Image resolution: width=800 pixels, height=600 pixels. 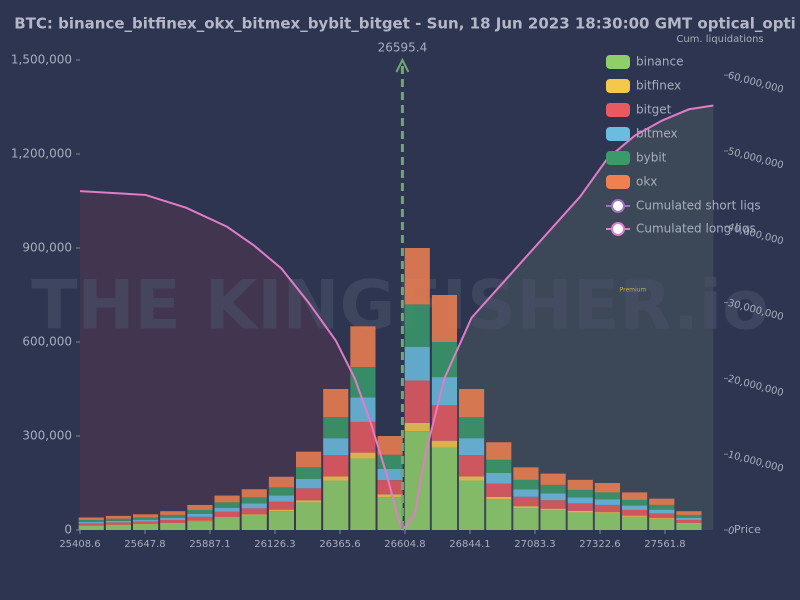 What do you see at coordinates (534, 544) in the screenshot?
I see `x-tick-label: 27083.3` at bounding box center [534, 544].